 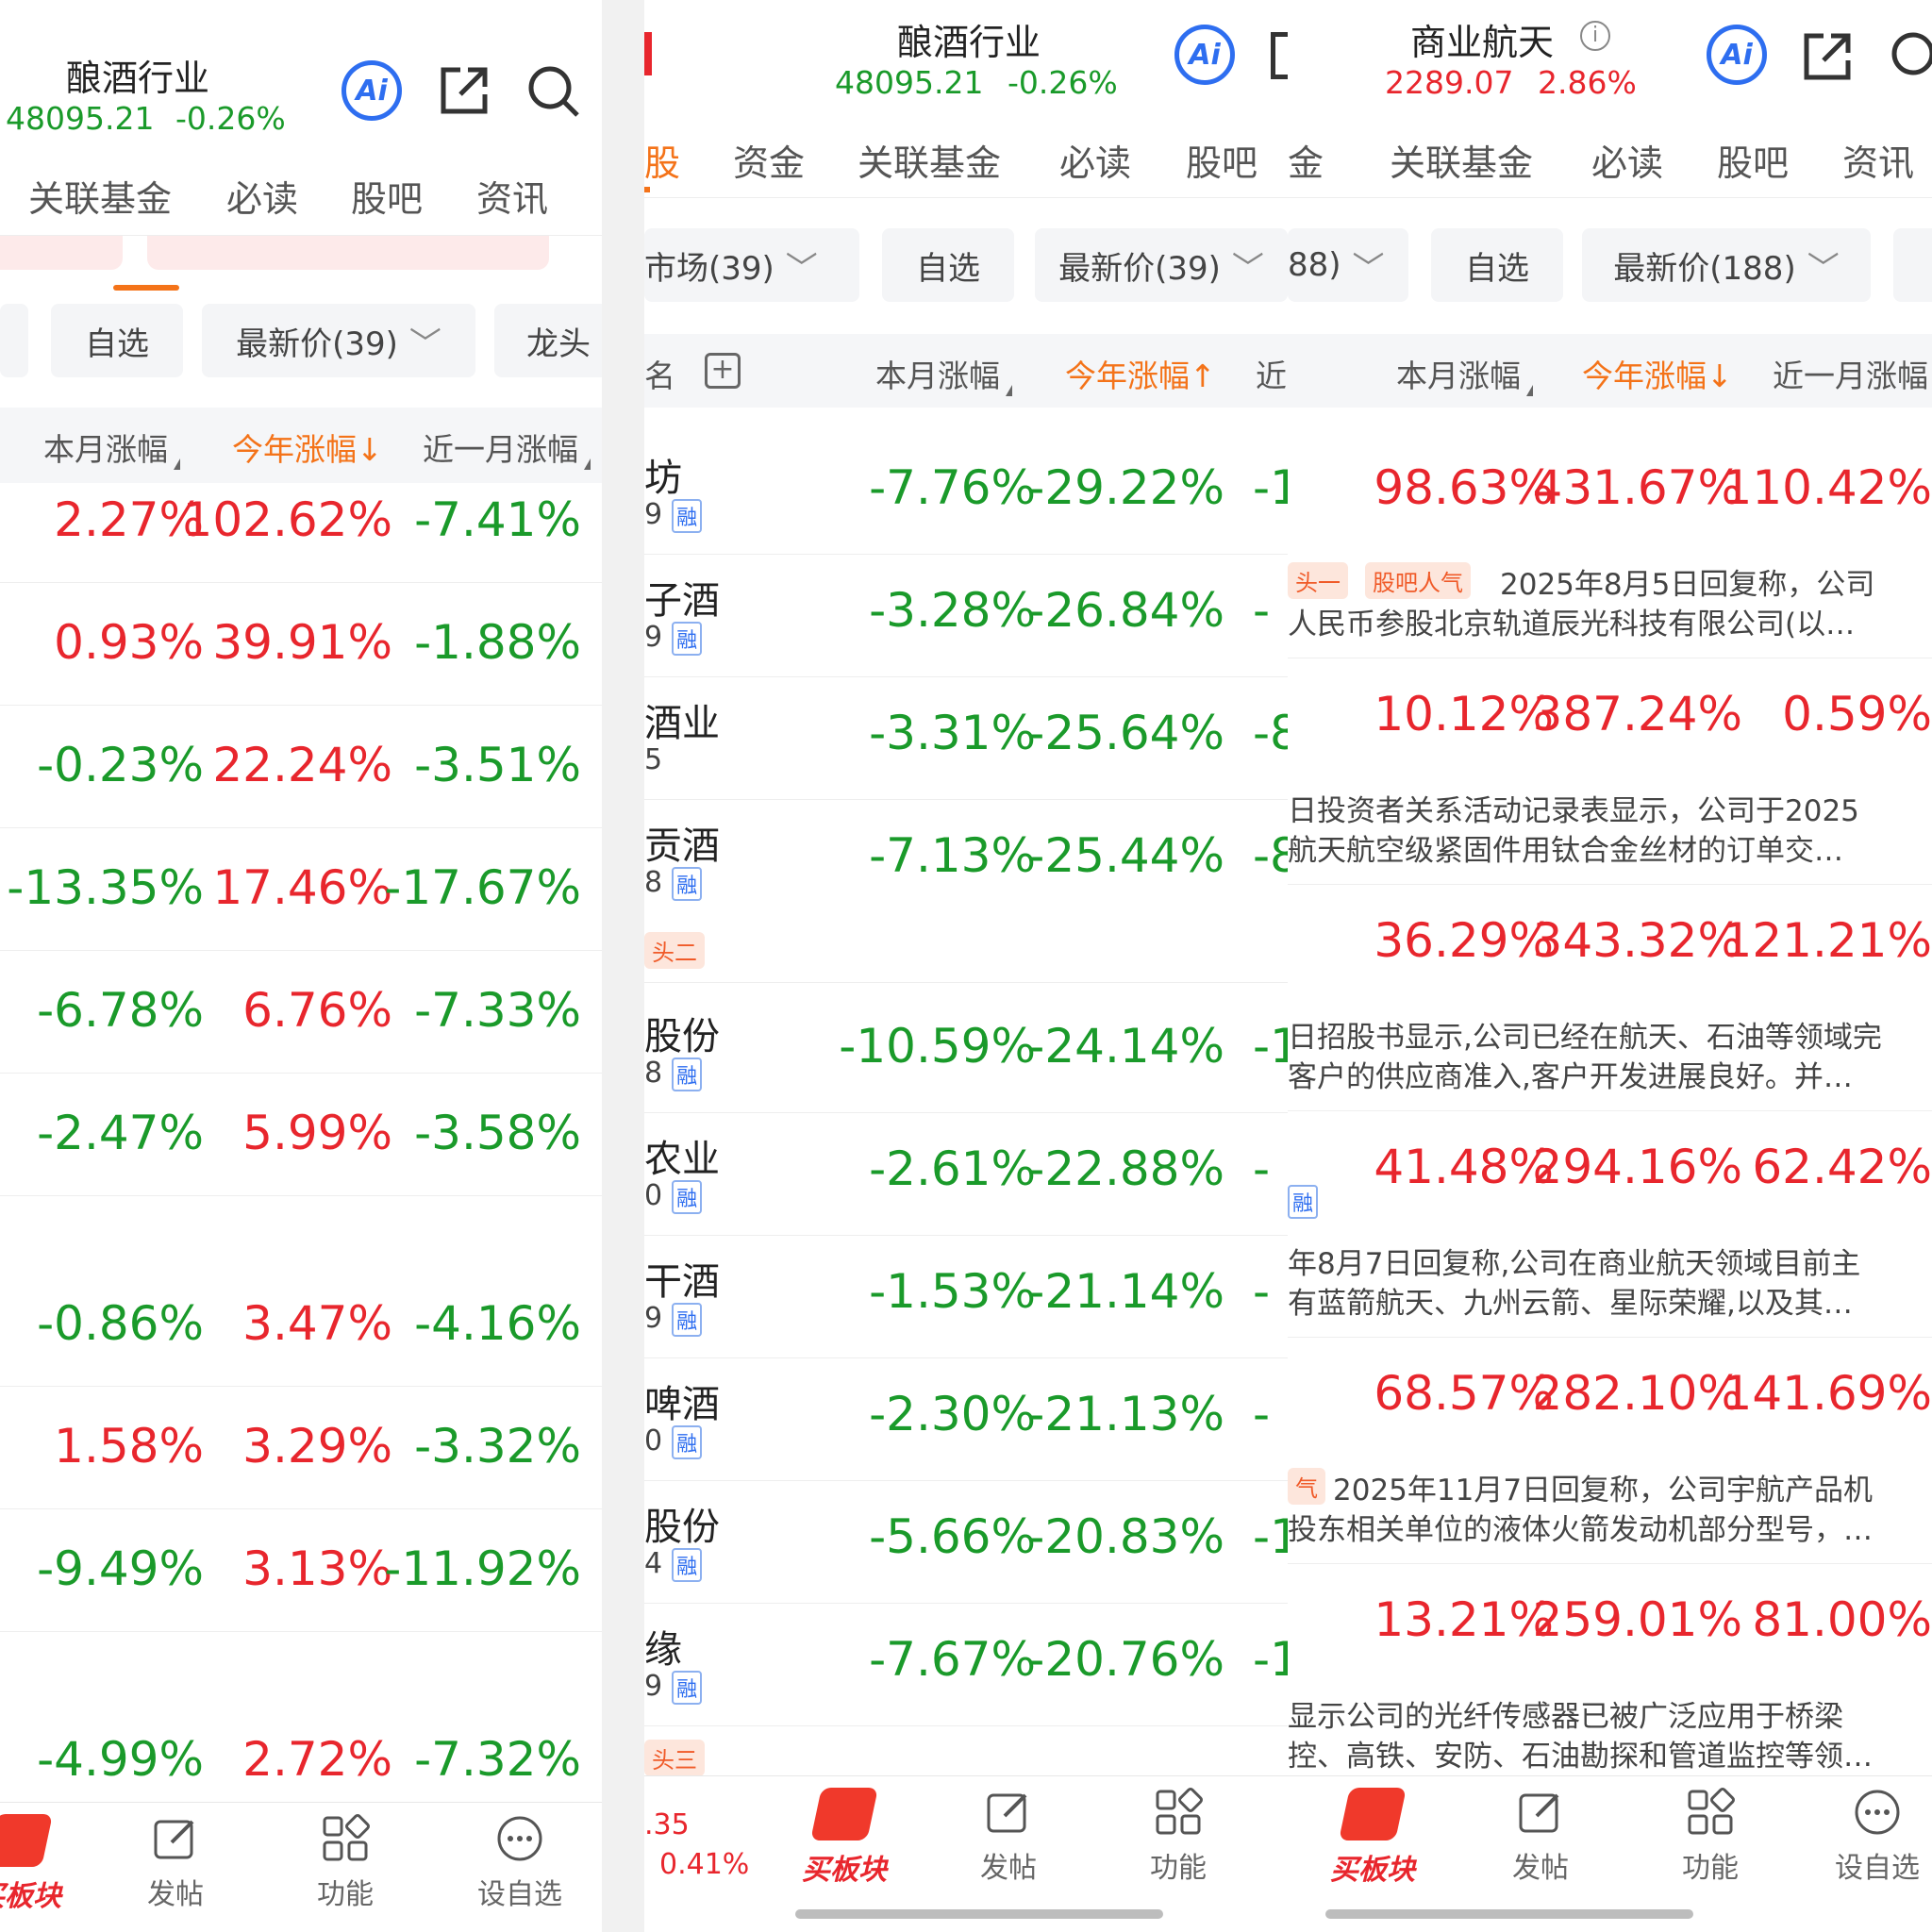 What do you see at coordinates (1574, 811) in the screenshot?
I see `news-line-1: 日投资者关系活动记录表显示，公司于2025` at bounding box center [1574, 811].